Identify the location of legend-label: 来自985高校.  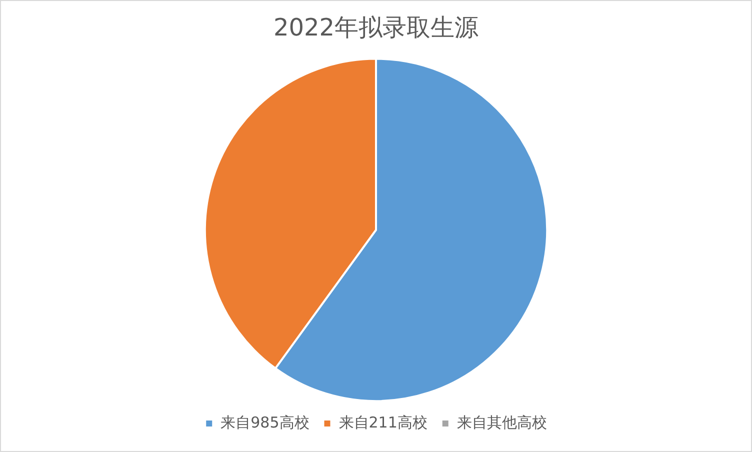
(265, 422).